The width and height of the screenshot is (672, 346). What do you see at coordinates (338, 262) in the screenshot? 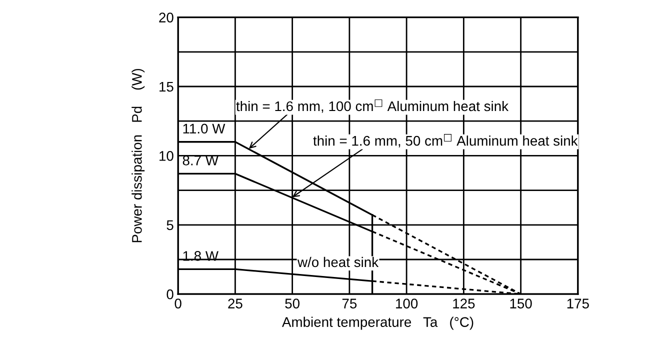
I see `annotation: w/o heat sink` at bounding box center [338, 262].